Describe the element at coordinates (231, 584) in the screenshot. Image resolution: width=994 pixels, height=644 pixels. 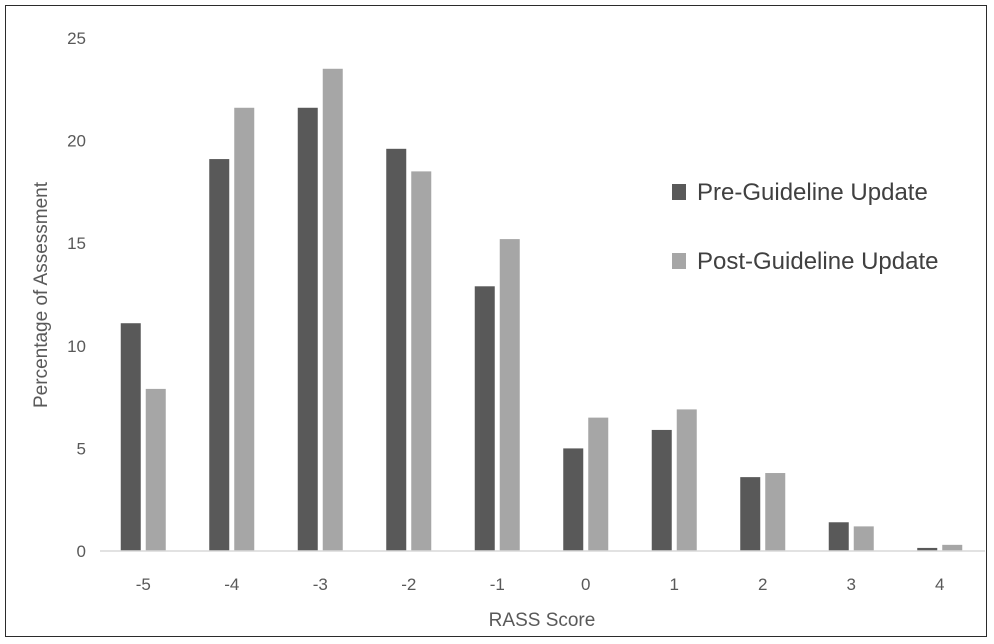
I see `x-tick-label: -4` at that location.